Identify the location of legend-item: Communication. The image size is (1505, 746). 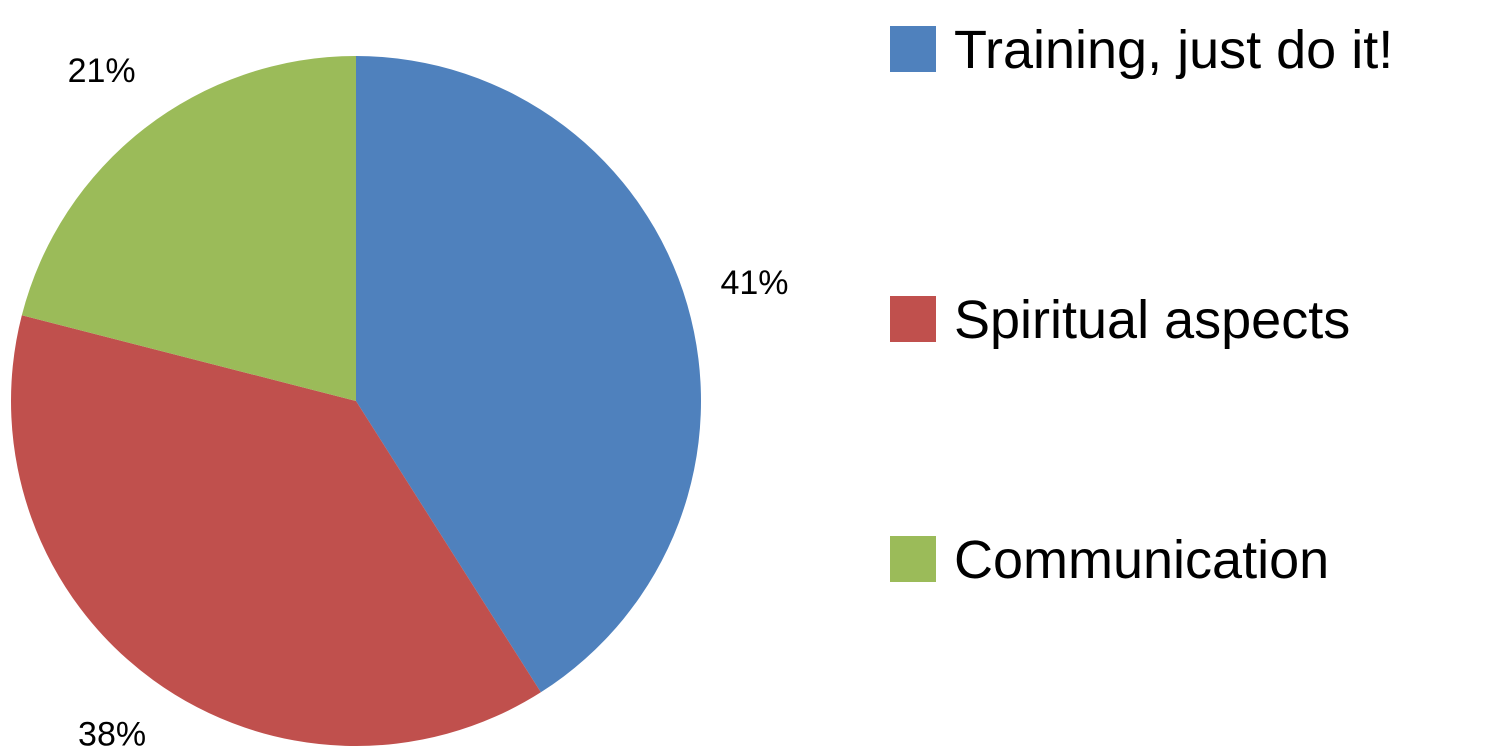
(1190, 560).